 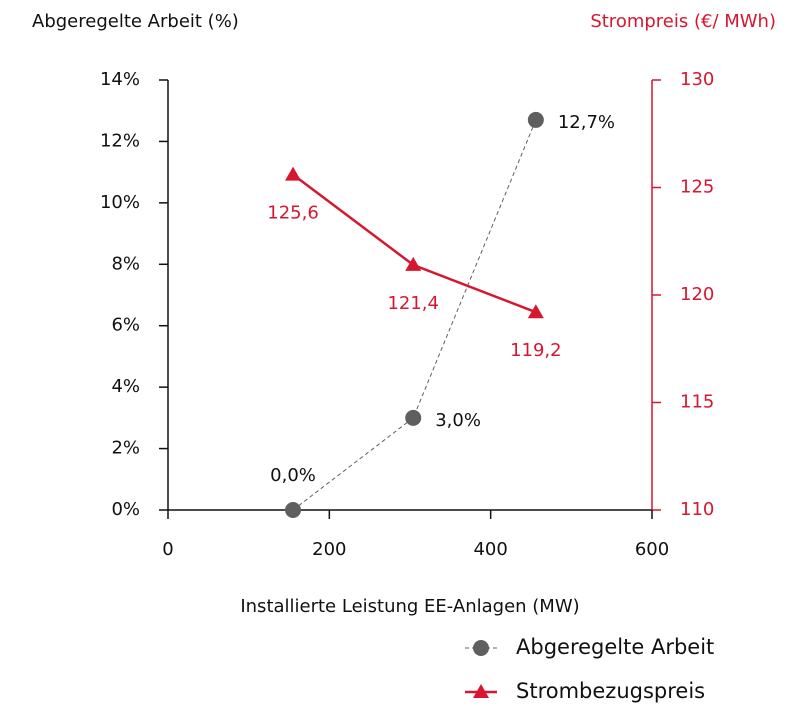 I want to click on y-tick-label: 12%, so click(x=120, y=140).